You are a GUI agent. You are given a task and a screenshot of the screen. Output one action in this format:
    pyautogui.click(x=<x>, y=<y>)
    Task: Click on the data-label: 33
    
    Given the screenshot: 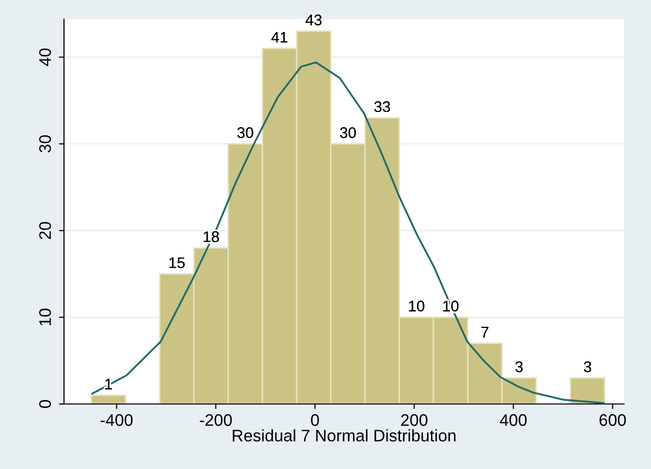 What is the action you would take?
    pyautogui.click(x=382, y=106)
    